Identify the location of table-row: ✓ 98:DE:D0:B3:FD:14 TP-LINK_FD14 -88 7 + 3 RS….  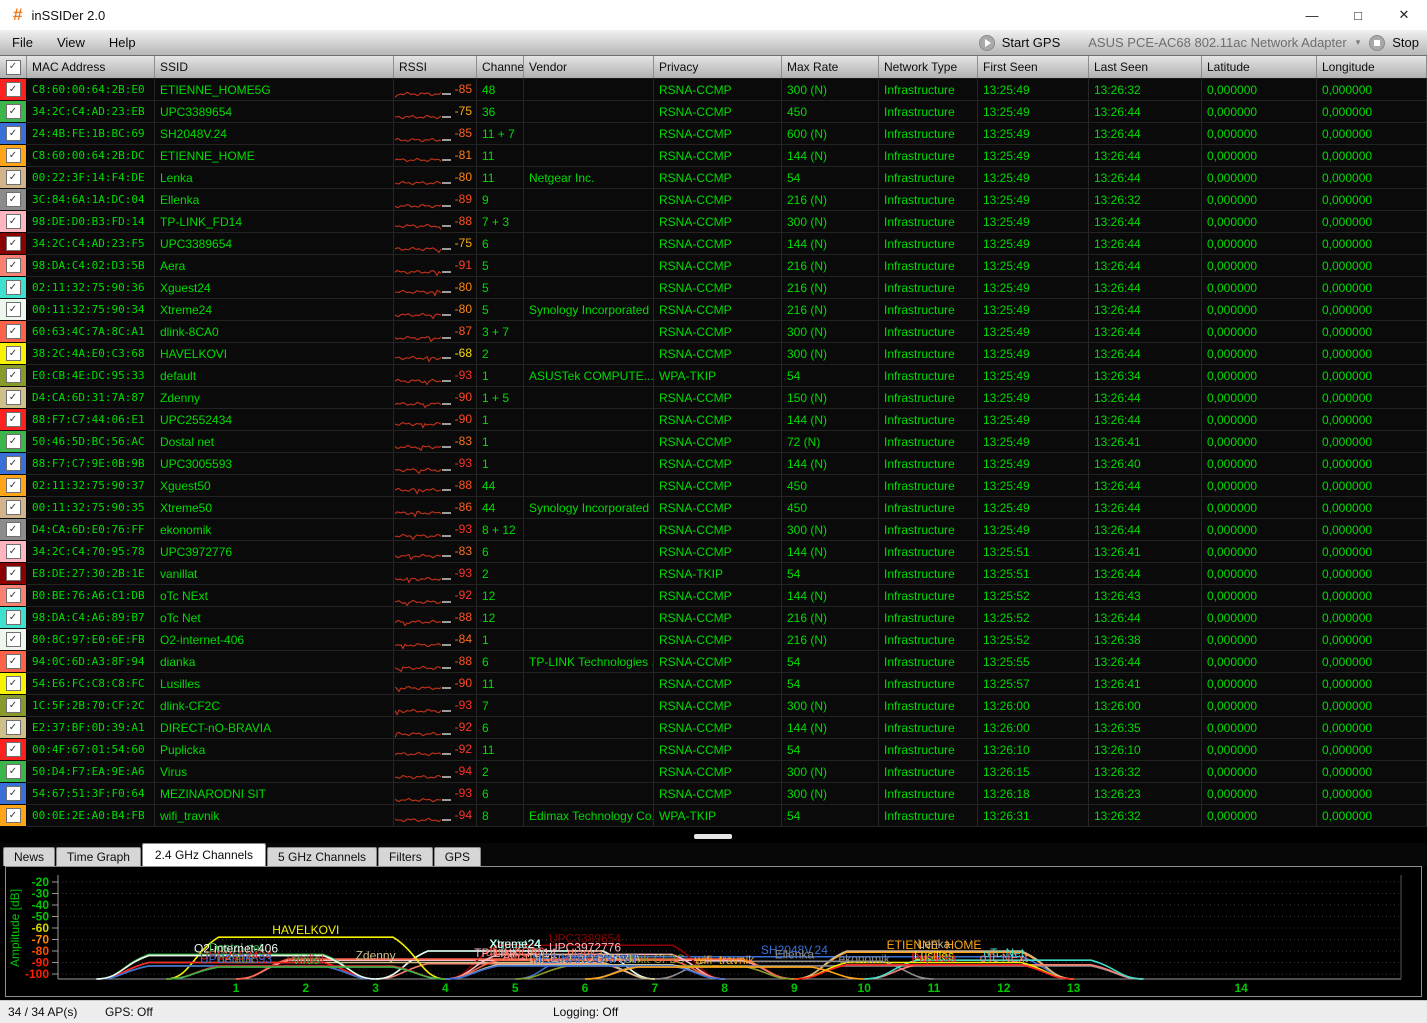
(713, 222).